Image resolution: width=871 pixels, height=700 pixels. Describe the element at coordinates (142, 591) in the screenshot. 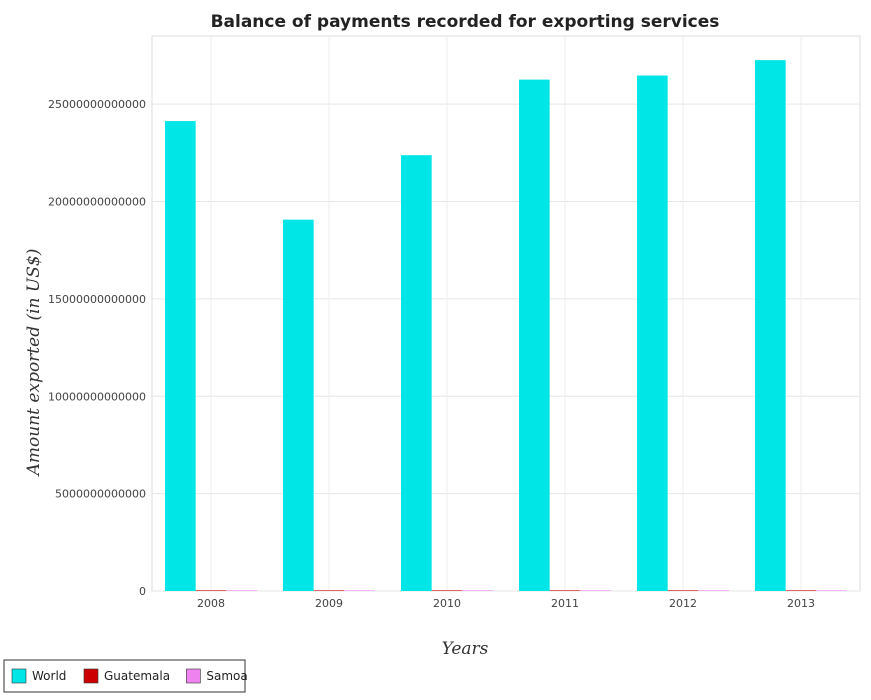

I see `y-tick-label: 0` at that location.